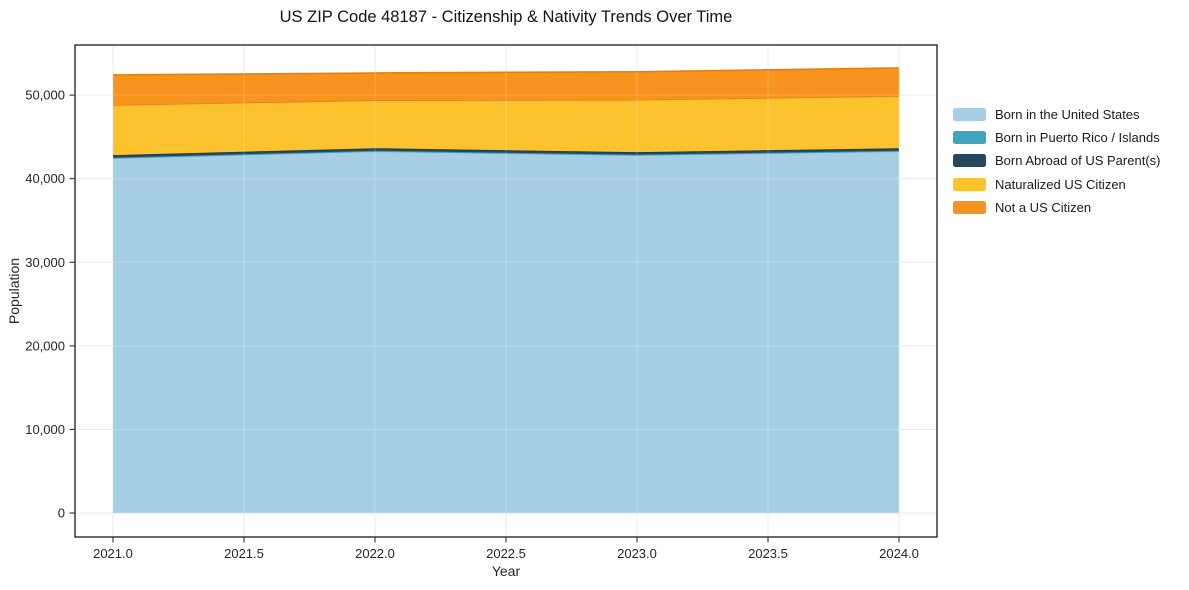 Image resolution: width=1189 pixels, height=590 pixels. I want to click on x-tick-label-2022.5: 2022.5, so click(506, 553).